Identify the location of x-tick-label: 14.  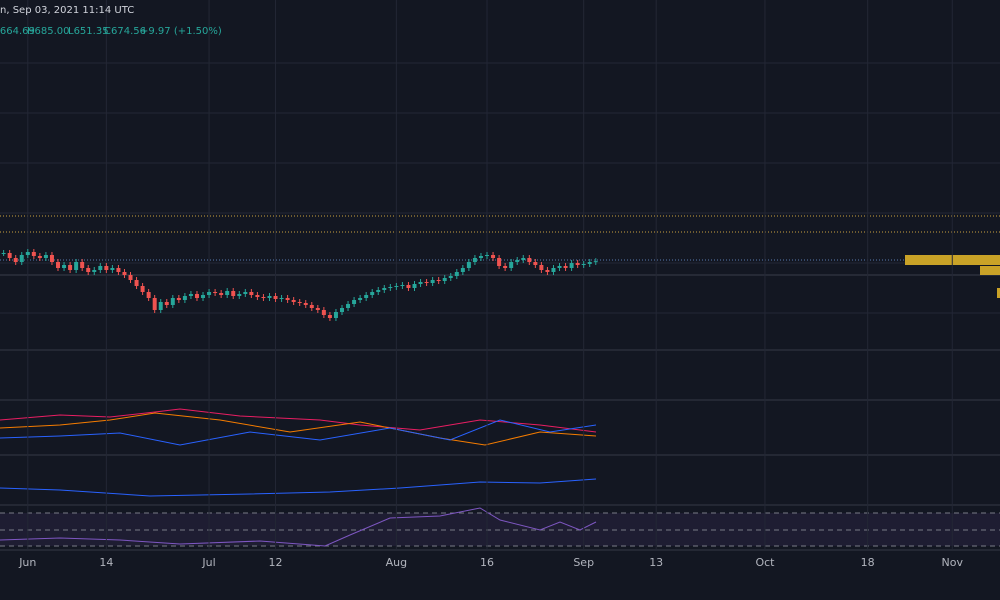
(106, 562).